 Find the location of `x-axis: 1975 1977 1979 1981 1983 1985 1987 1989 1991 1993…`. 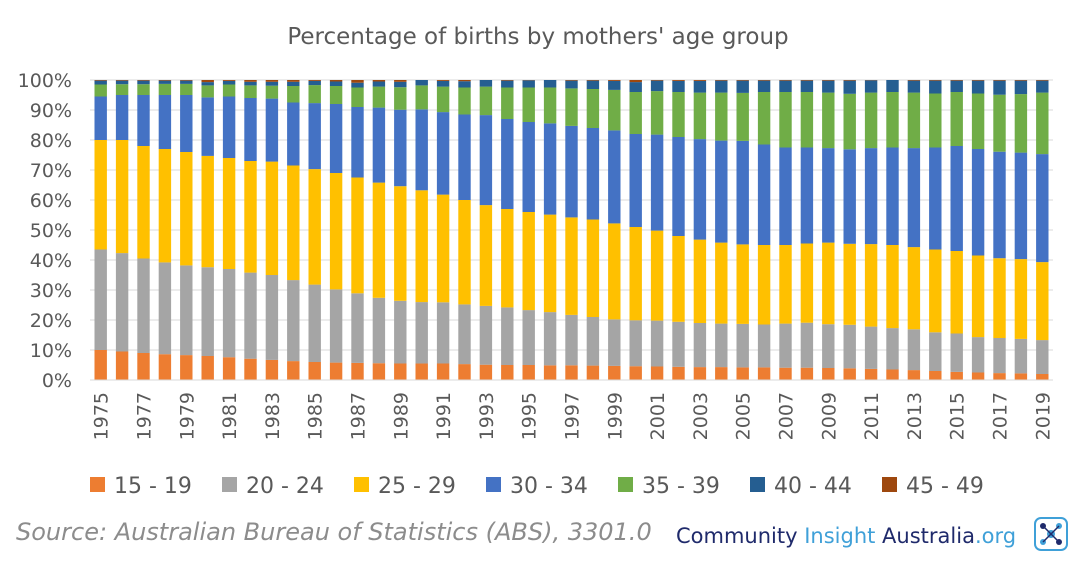

x-axis: 1975 1977 1979 1981 1983 1985 1987 1989 1991 1993… is located at coordinates (572, 409).